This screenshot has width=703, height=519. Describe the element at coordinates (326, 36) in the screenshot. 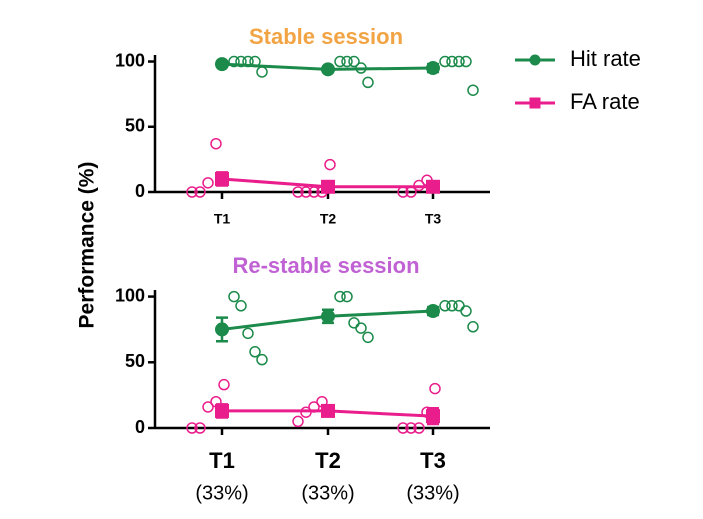

I see `panel-title: Stable session` at that location.